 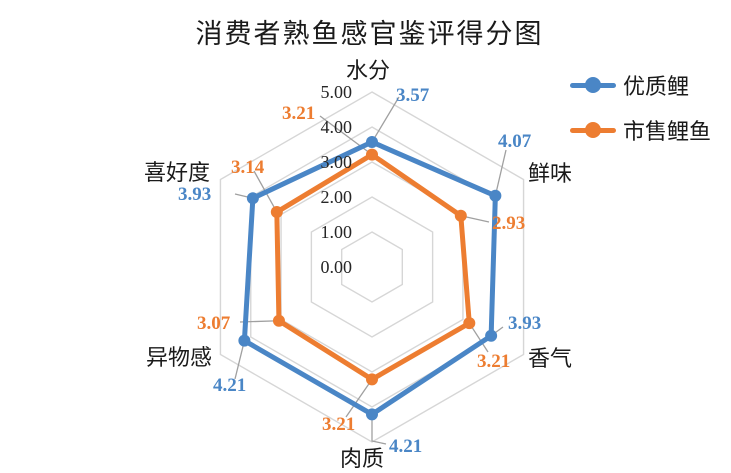 What do you see at coordinates (413, 95) in the screenshot?
I see `data-label: 3.57` at bounding box center [413, 95].